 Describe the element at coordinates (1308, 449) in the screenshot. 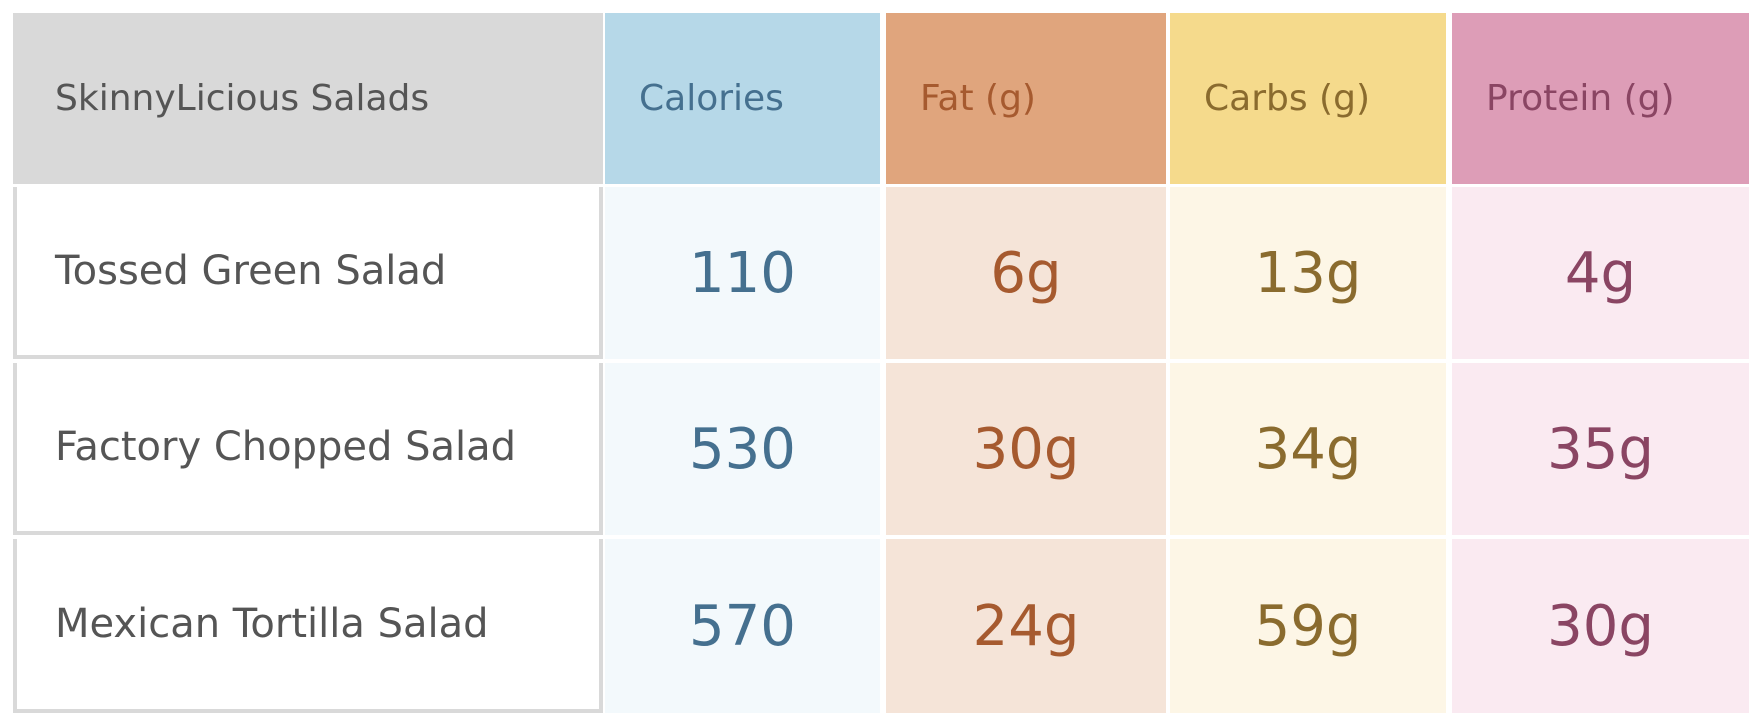

I see `value-cell: 34g` at that location.